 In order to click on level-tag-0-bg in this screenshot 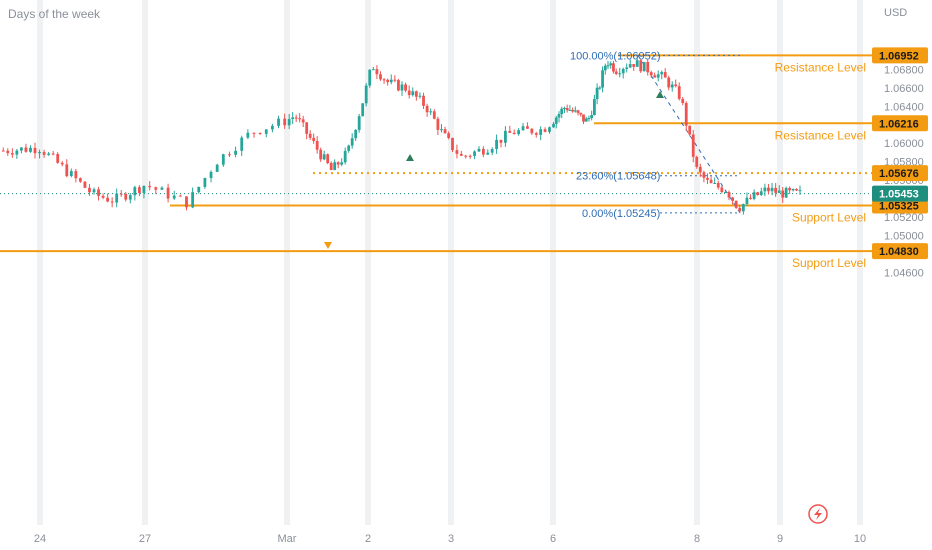, I will do `click(900, 55)`.